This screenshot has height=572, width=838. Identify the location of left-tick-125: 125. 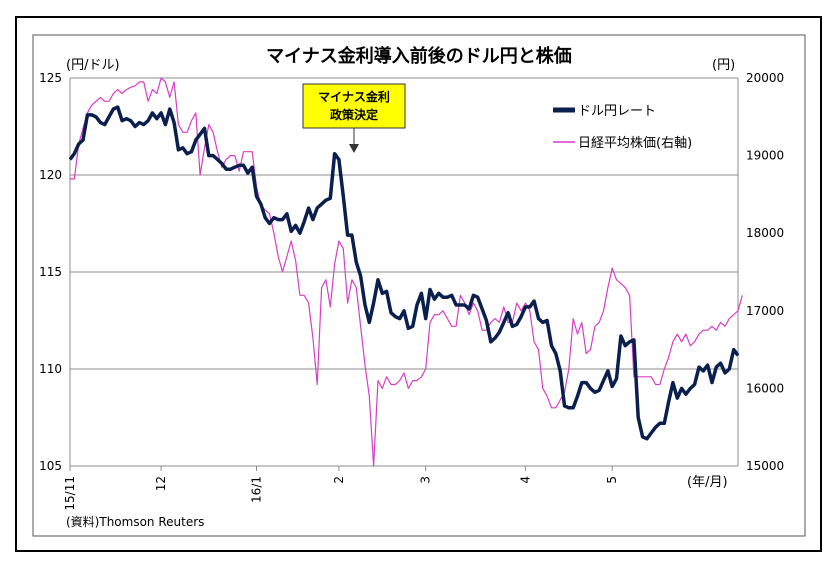
(50, 78).